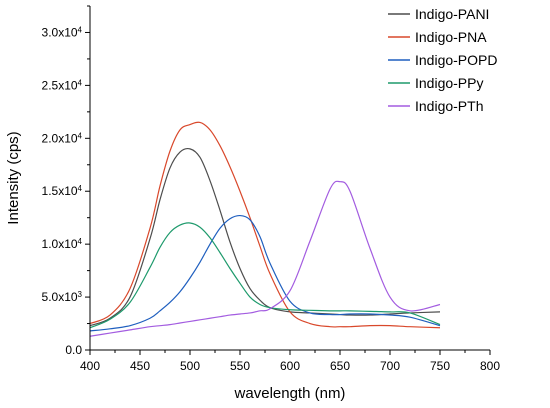 The height and width of the screenshot is (408, 550). Describe the element at coordinates (456, 60) in the screenshot. I see `legend-label-3: Indigo-POPD` at that location.